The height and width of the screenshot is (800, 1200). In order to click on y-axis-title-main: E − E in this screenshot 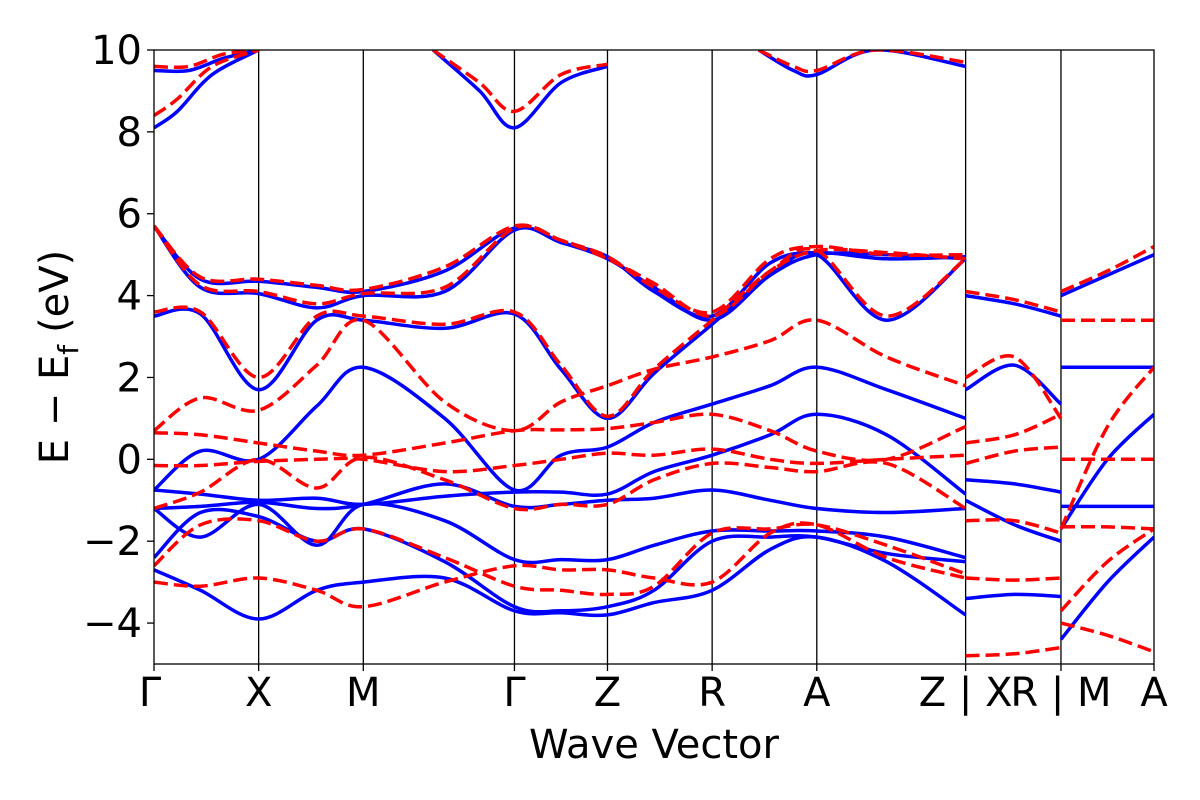, I will do `click(55, 410)`.